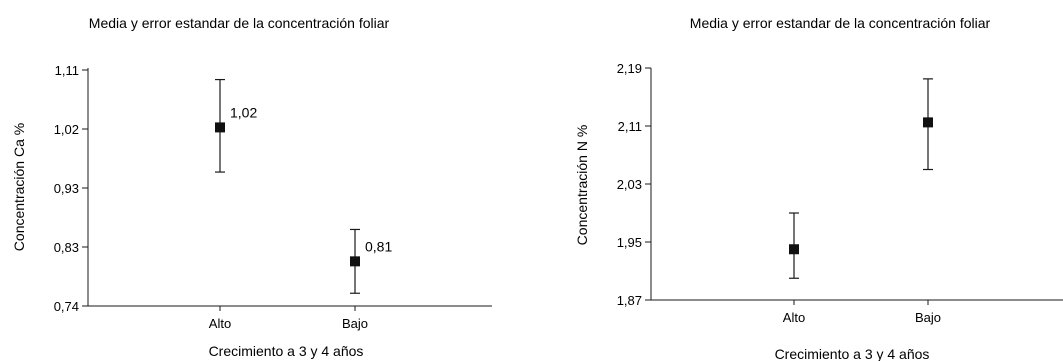  I want to click on data-label: 1,02, so click(243, 112).